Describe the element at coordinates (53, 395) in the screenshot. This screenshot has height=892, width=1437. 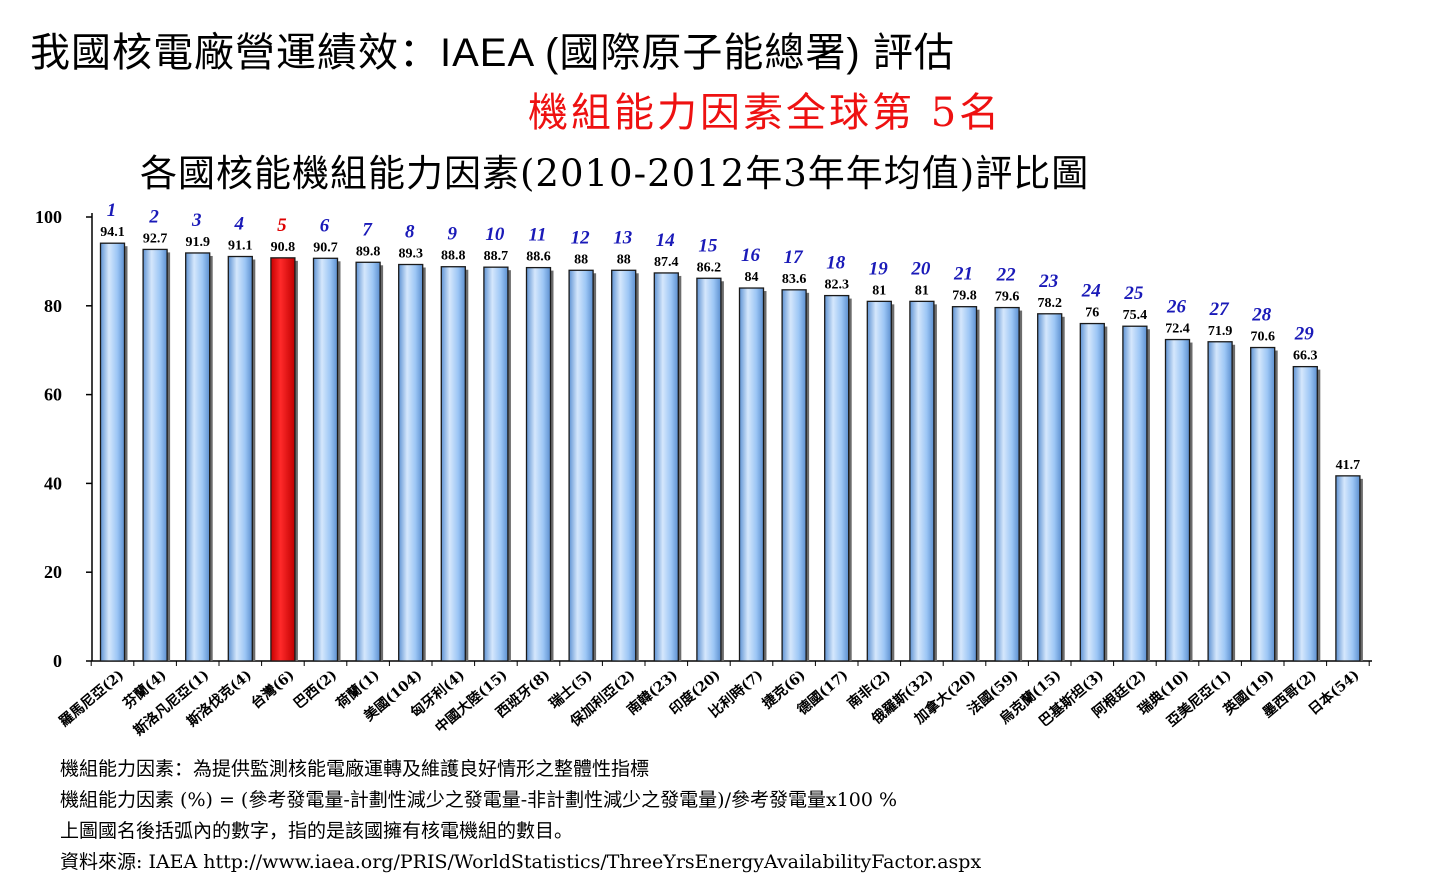
I see `y-tick-label: 60` at that location.